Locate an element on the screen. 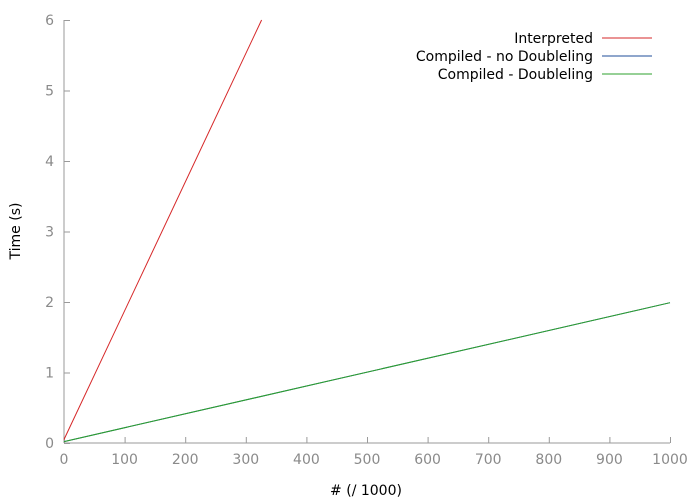  x-tick-label: 0 is located at coordinates (64, 460).